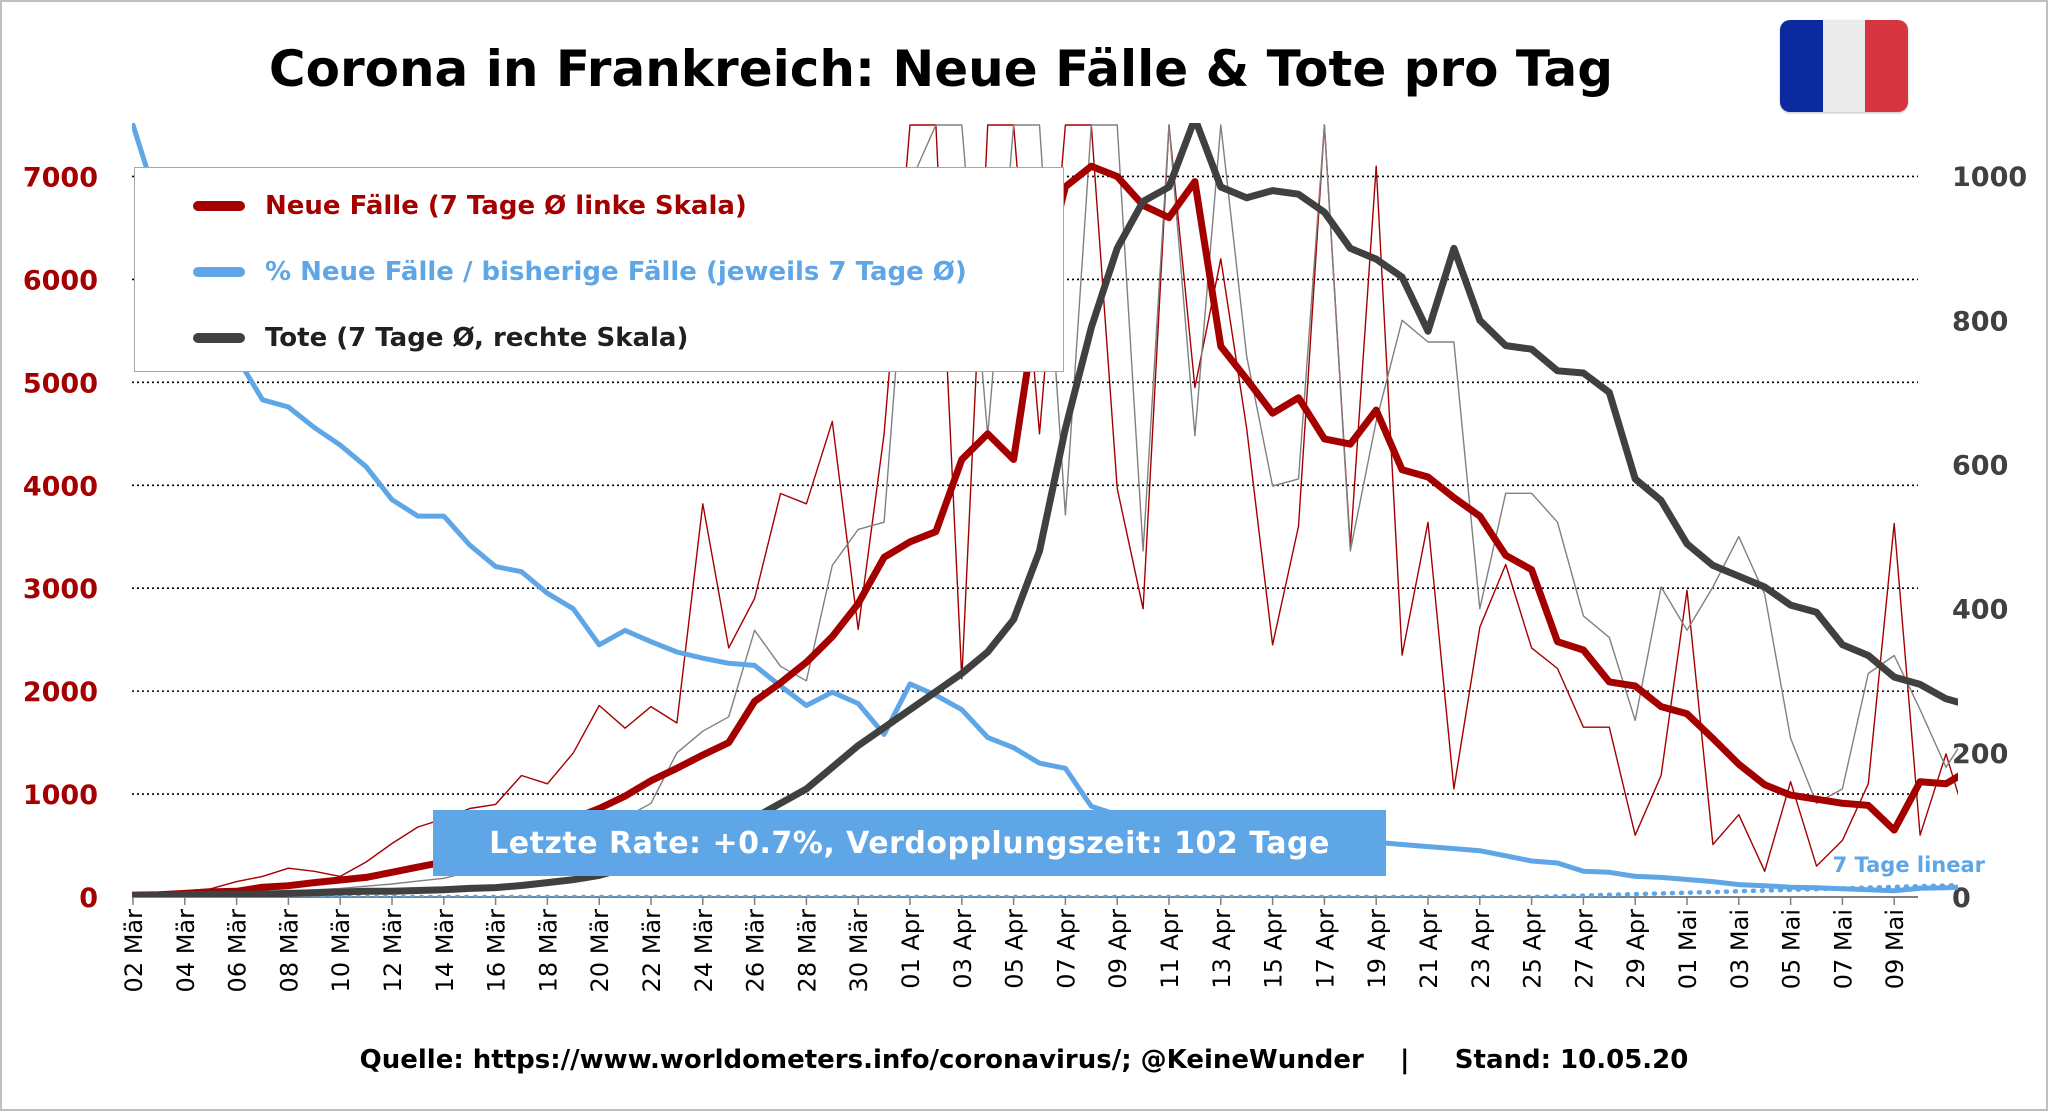 Image resolution: width=2048 pixels, height=1111 pixels. What do you see at coordinates (807, 951) in the screenshot?
I see `x-tick-label: 28 Mär` at bounding box center [807, 951].